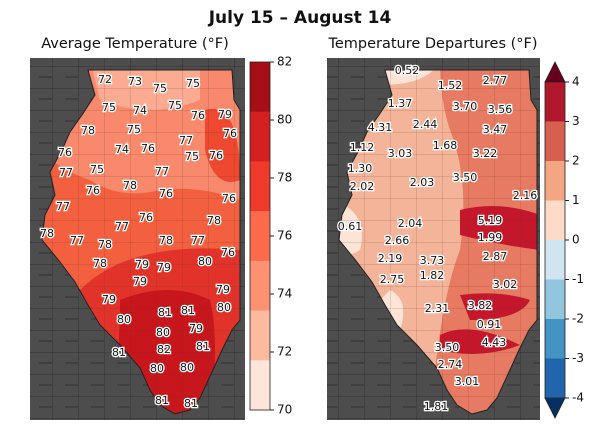 This screenshot has height=440, width=600. Describe the element at coordinates (400, 153) in the screenshot. I see `departure-label: 3.03` at that location.